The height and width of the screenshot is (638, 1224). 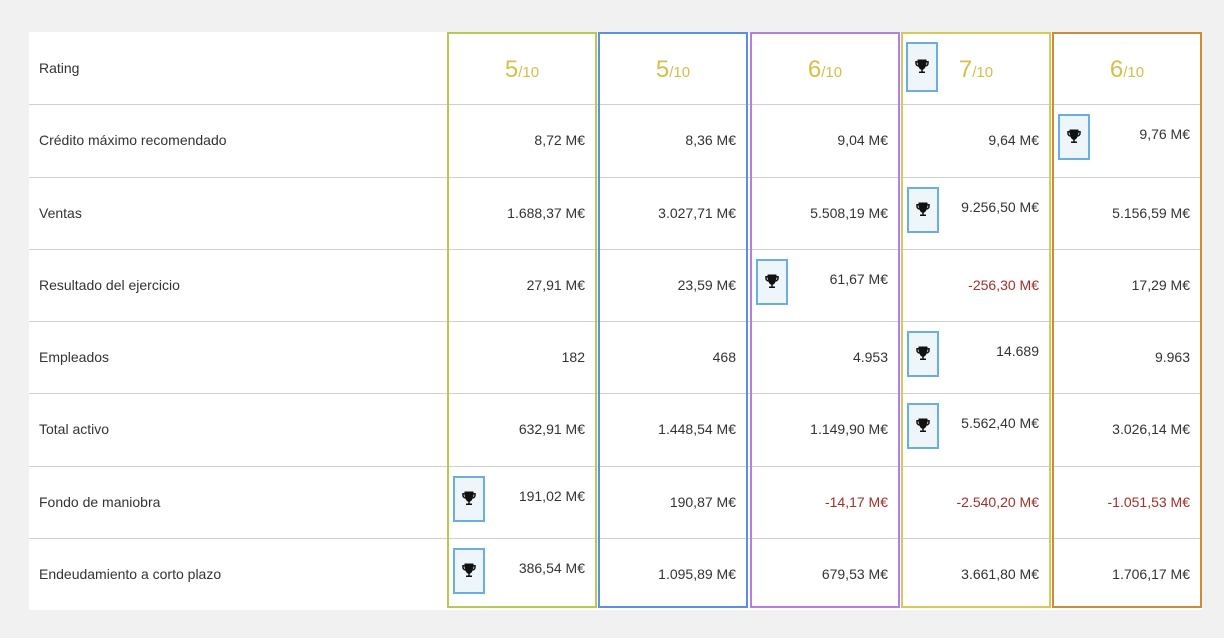 I want to click on row-label: Ventas, so click(x=60, y=213).